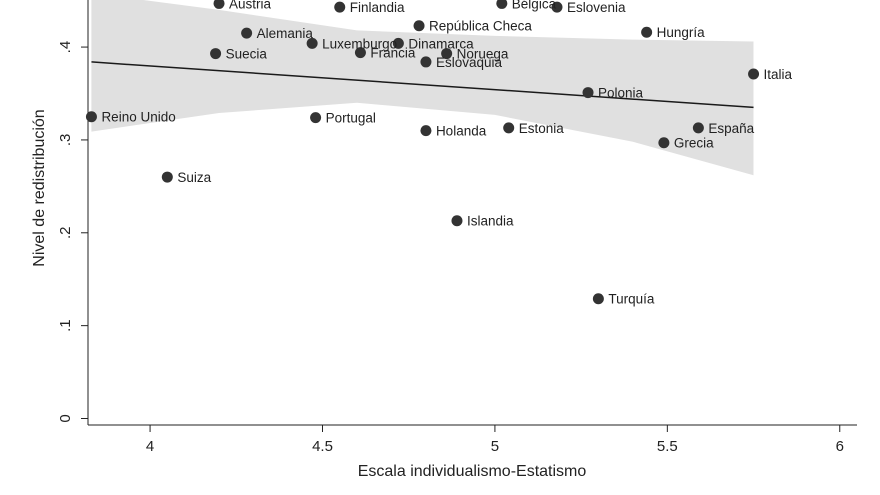  I want to click on data-point-label: Suecia, so click(247, 54).